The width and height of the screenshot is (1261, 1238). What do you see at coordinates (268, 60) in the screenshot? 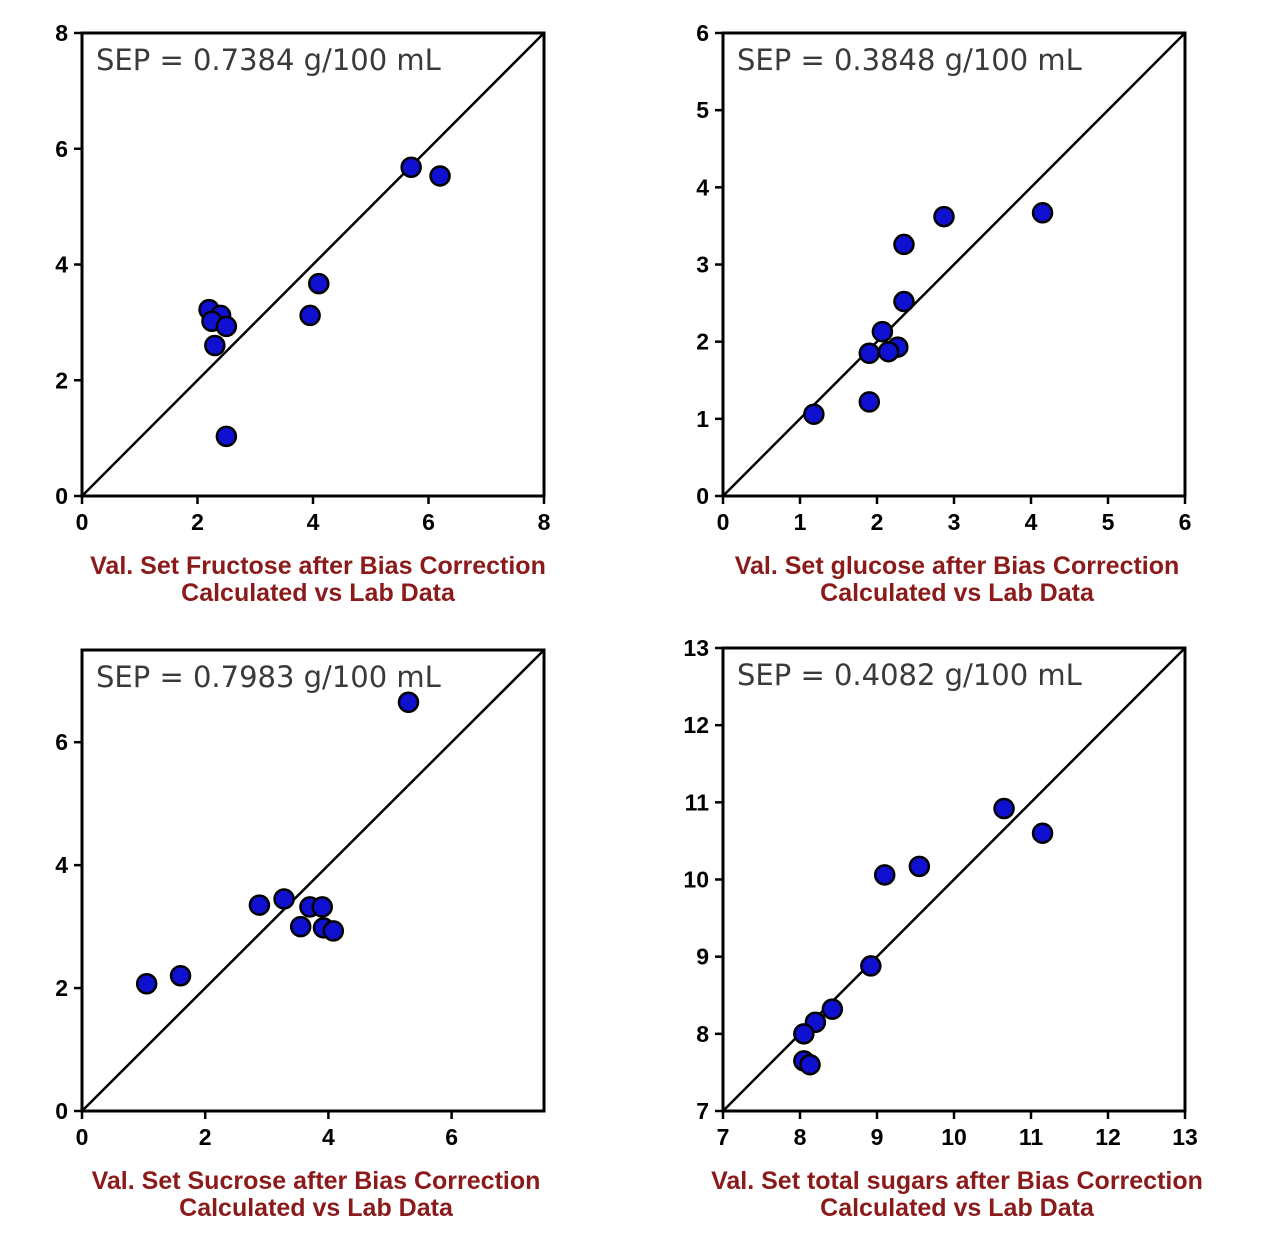
I see `sep-annotation: SEP = 0.7384 g/100 mL` at bounding box center [268, 60].